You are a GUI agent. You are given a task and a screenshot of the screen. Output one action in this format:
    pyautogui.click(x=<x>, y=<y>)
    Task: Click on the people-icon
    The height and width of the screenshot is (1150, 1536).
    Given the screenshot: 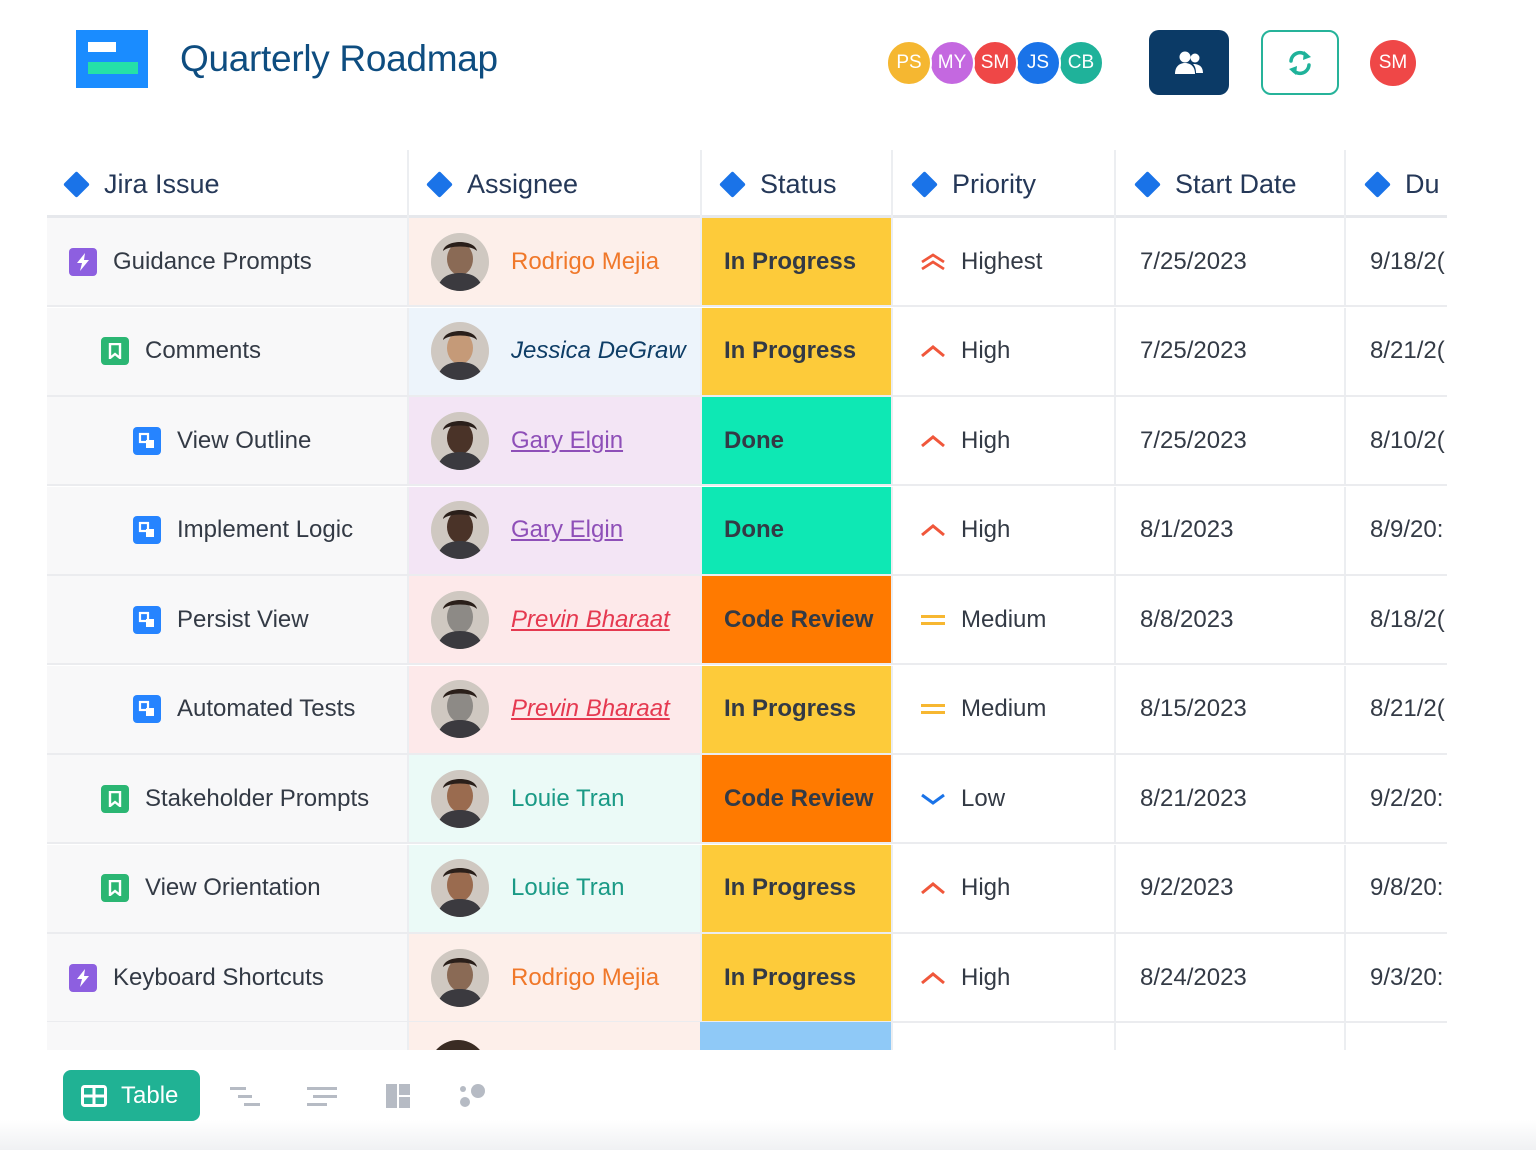 What is the action you would take?
    pyautogui.click(x=1189, y=62)
    